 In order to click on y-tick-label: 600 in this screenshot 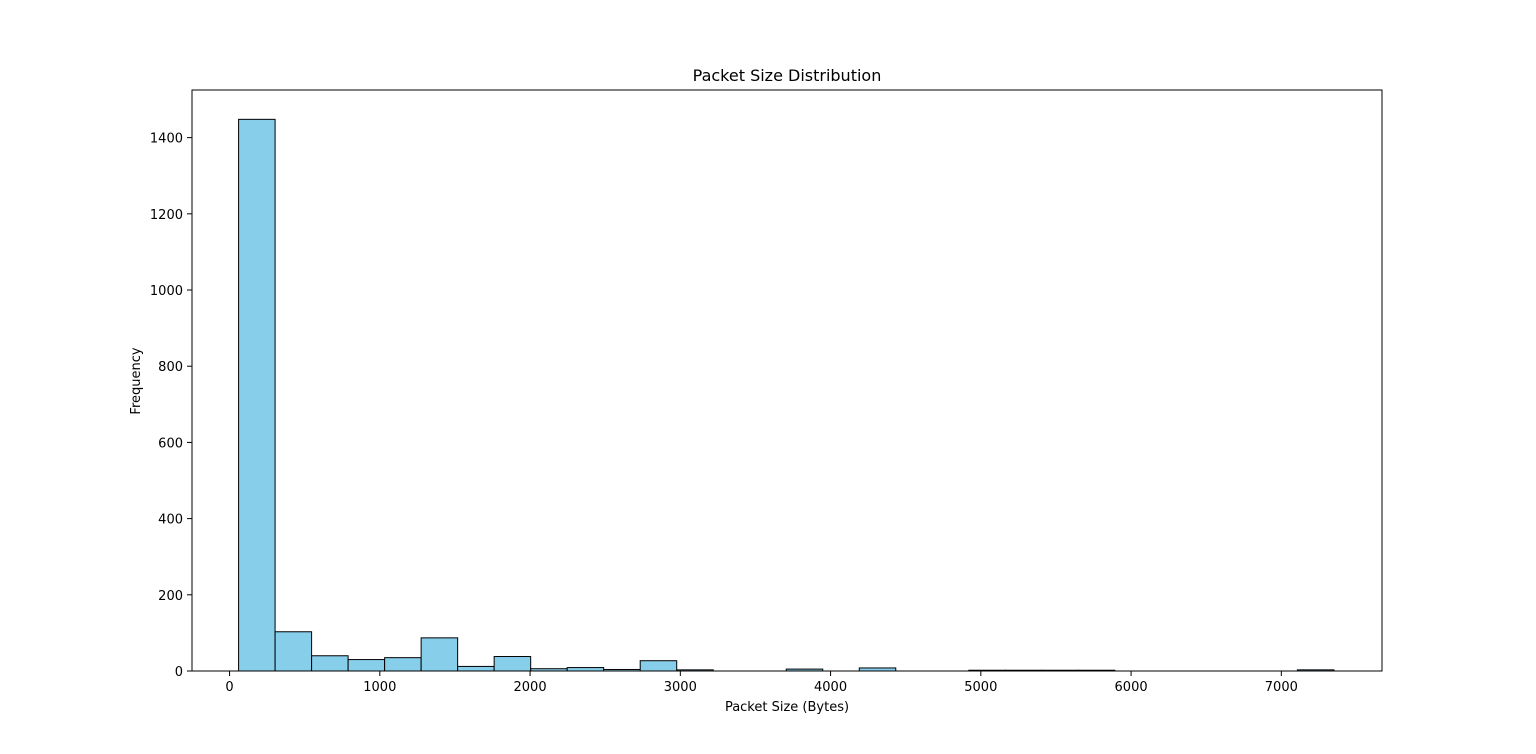, I will do `click(170, 443)`.